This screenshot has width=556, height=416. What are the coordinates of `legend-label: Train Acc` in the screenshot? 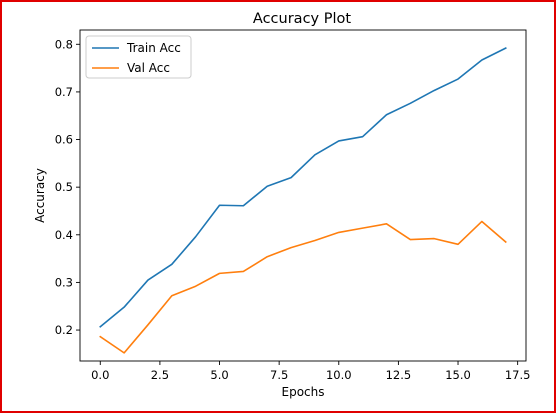 It's located at (153, 48).